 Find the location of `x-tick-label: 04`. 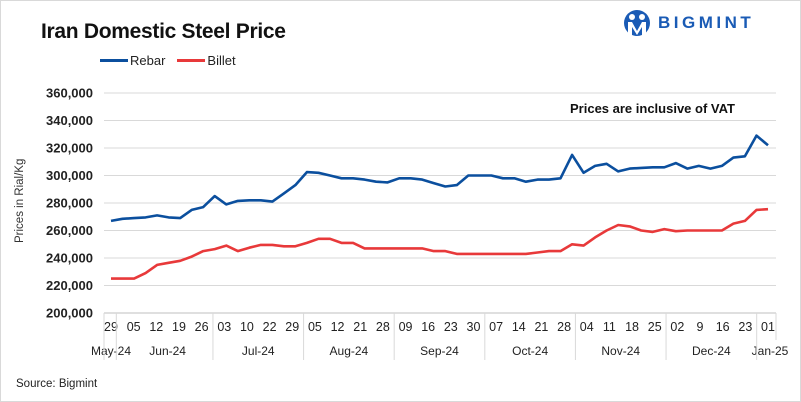

x-tick-label: 04 is located at coordinates (587, 327).